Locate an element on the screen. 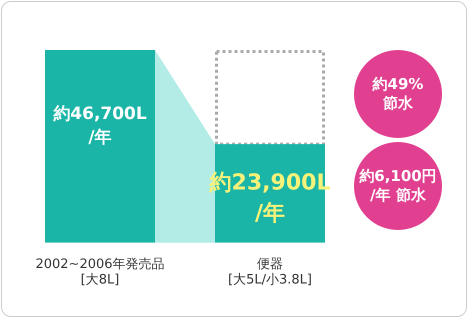 This screenshot has height=320, width=470. text: 約49% 節水 is located at coordinates (398, 94).